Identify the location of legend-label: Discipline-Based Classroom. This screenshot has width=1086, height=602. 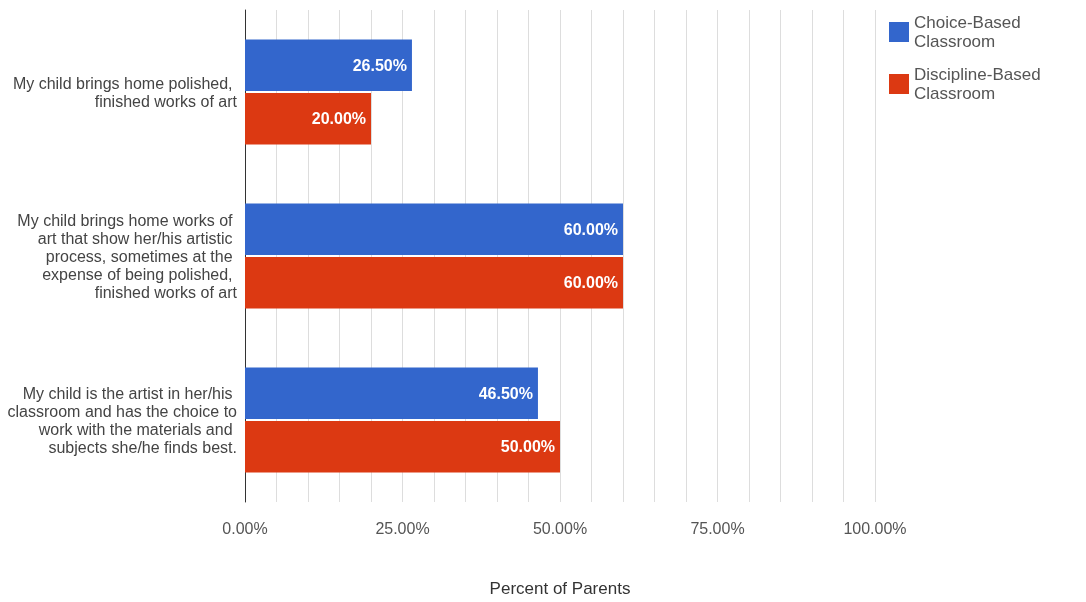
(980, 84).